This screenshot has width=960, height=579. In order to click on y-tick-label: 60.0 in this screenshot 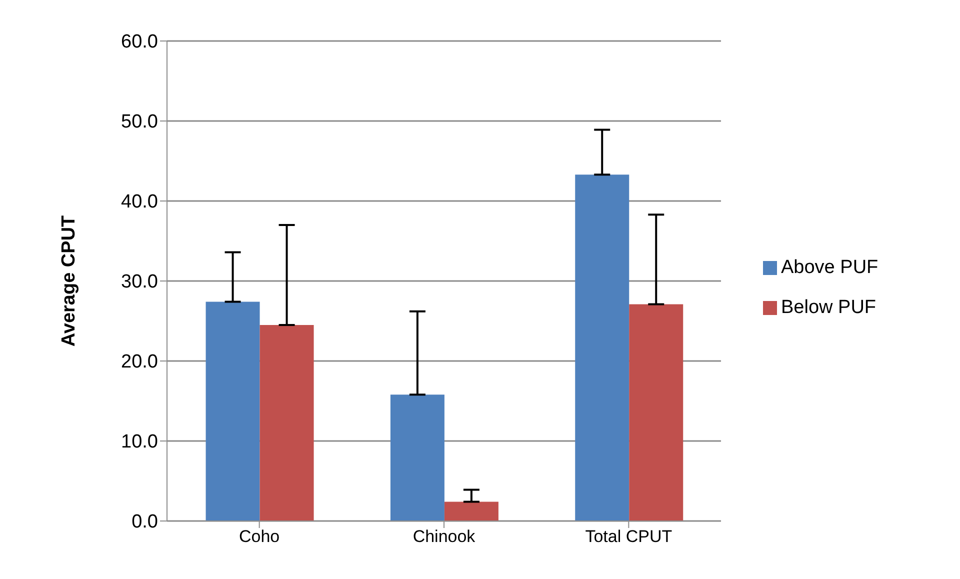, I will do `click(139, 42)`.